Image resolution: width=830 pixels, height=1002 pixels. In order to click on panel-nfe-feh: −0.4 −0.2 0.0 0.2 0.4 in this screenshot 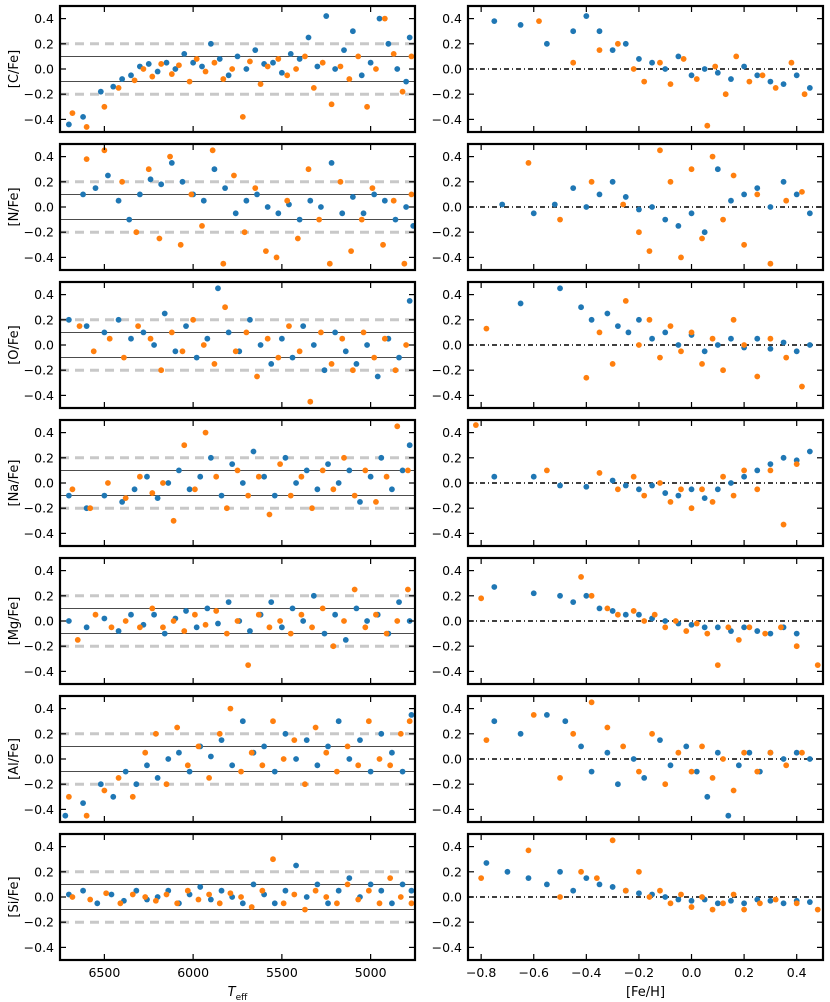, I will do `click(628, 207)`.